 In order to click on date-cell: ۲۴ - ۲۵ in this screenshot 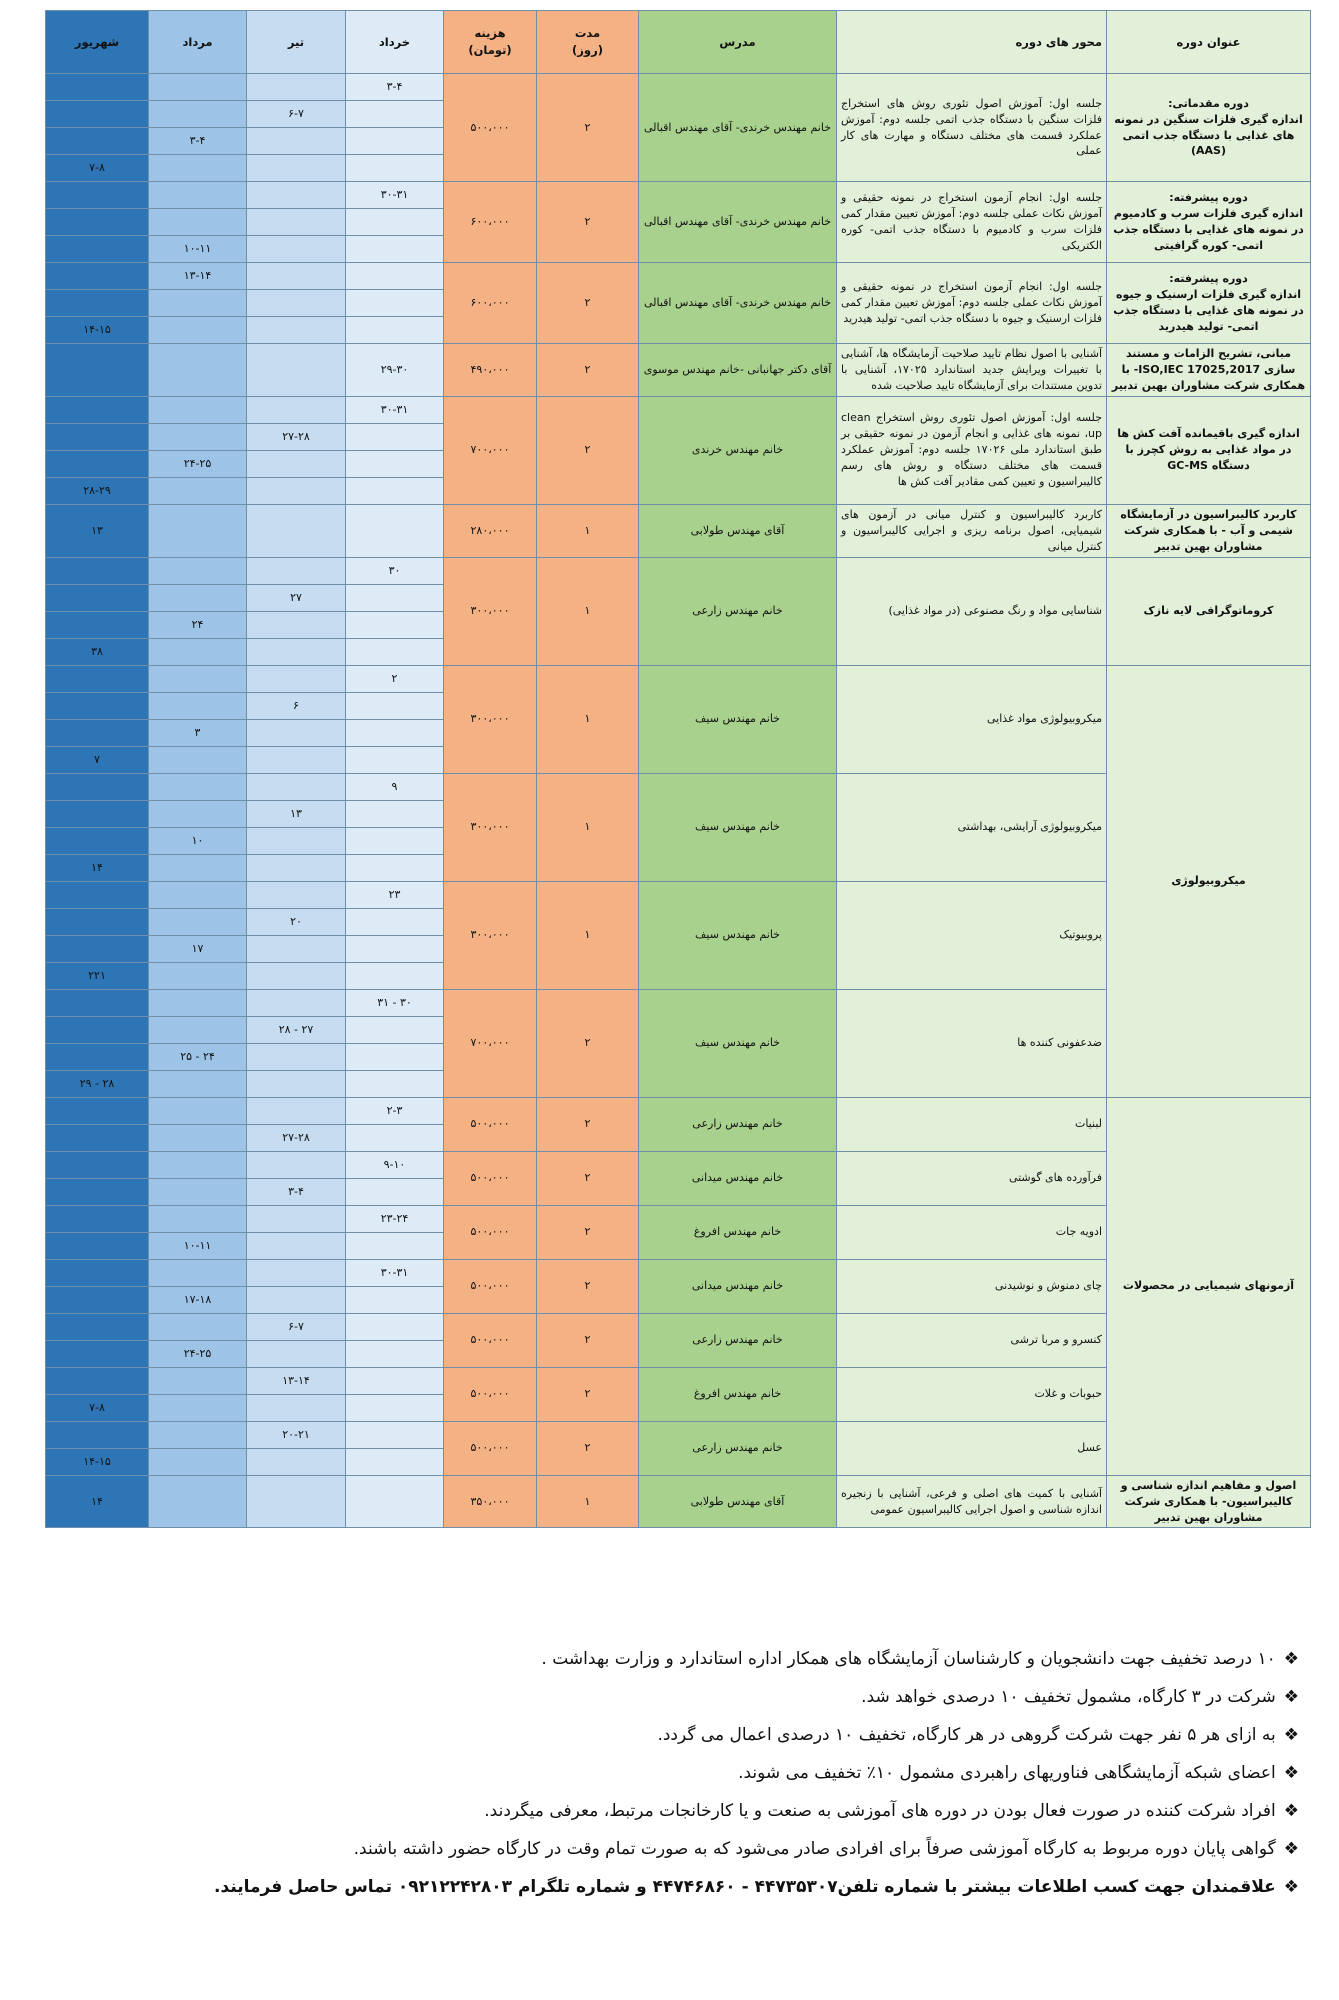, I will do `click(197, 1056)`.